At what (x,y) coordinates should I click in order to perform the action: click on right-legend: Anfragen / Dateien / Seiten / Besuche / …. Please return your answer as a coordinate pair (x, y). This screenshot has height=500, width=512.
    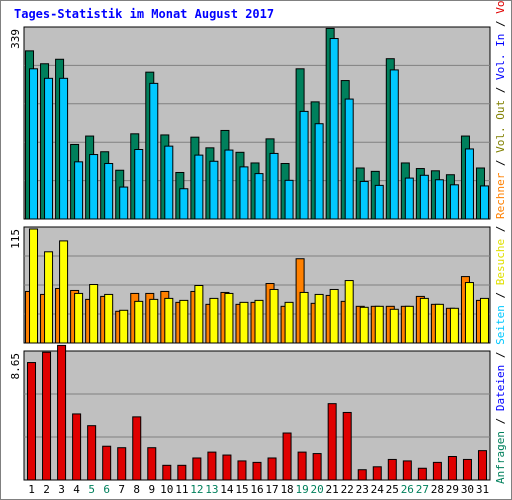
    Looking at the image, I should click on (500, 242).